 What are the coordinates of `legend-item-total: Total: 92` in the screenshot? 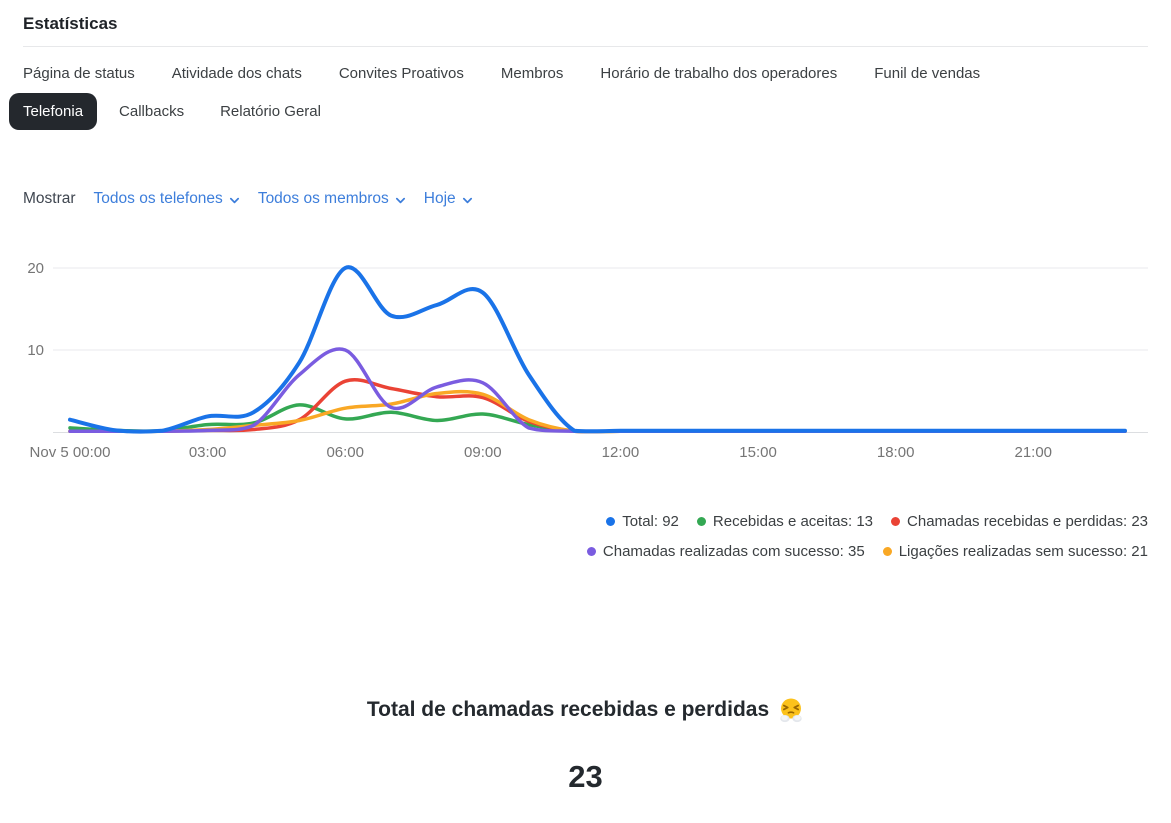 It's located at (642, 521).